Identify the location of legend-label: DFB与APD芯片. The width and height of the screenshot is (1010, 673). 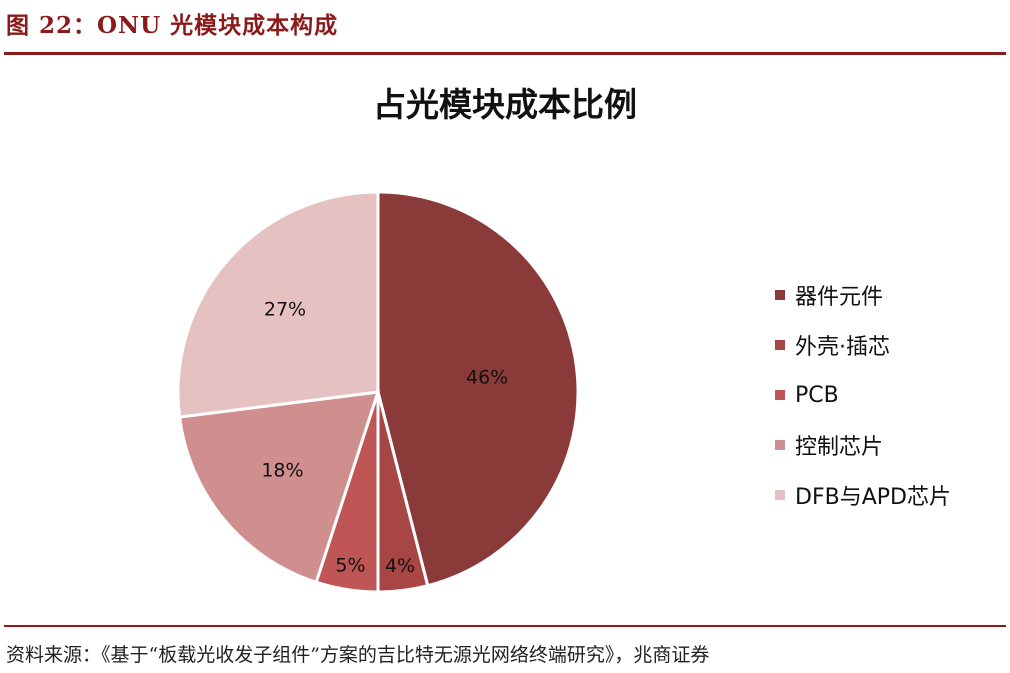
(873, 497).